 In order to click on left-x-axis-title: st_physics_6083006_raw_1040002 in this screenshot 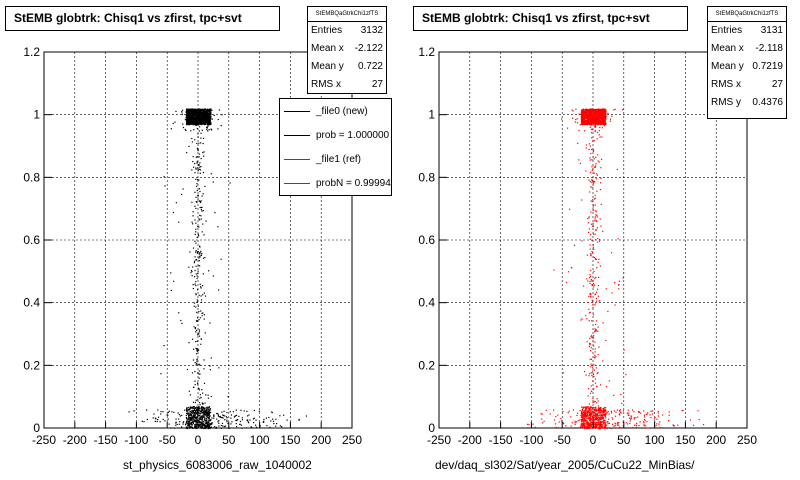, I will do `click(217, 465)`.